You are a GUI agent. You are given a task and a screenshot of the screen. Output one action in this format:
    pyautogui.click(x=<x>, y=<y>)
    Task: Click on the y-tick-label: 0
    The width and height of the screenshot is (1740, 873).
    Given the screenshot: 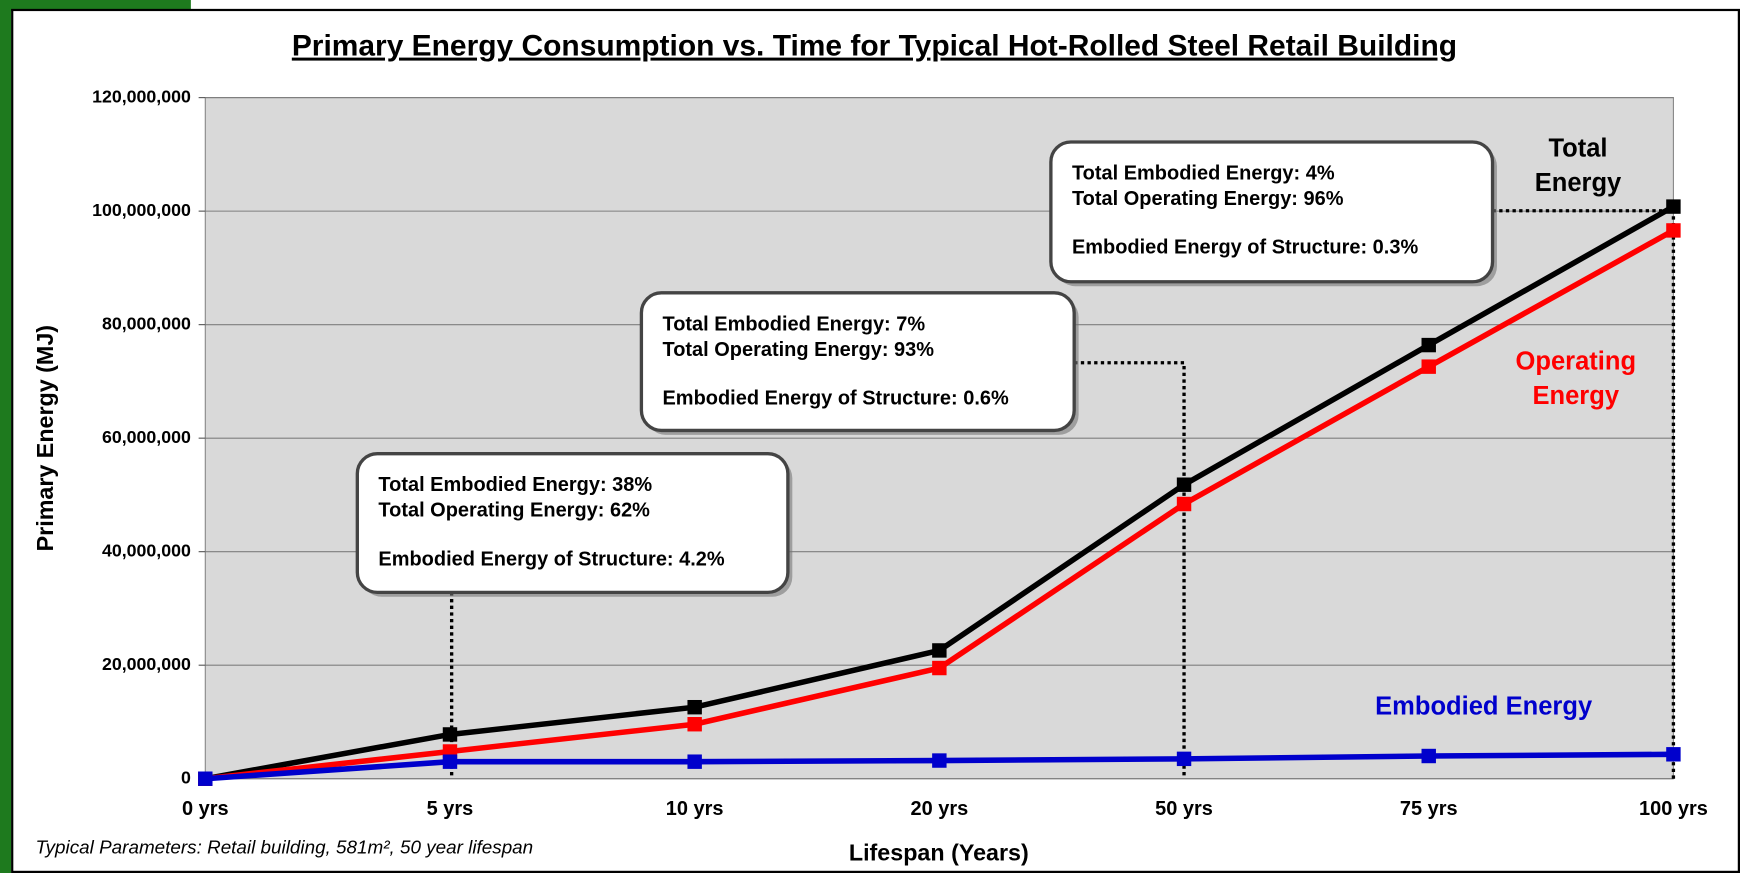 What is the action you would take?
    pyautogui.click(x=186, y=777)
    